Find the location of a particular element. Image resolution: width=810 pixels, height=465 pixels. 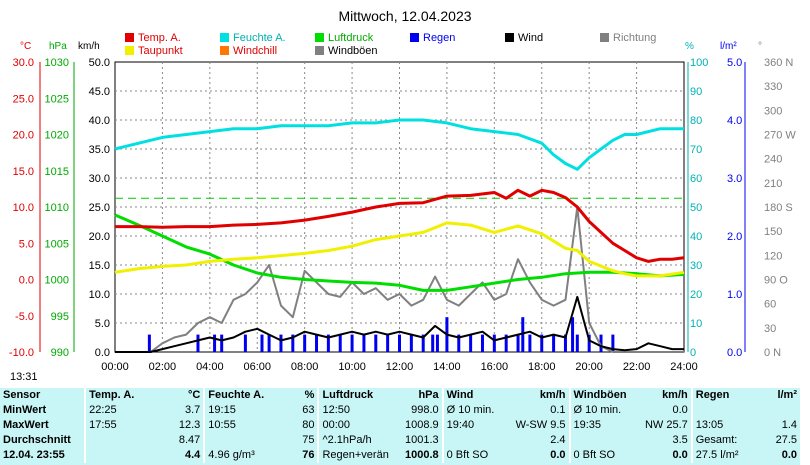

press-axis-tick: 1010 is located at coordinates (57, 208).